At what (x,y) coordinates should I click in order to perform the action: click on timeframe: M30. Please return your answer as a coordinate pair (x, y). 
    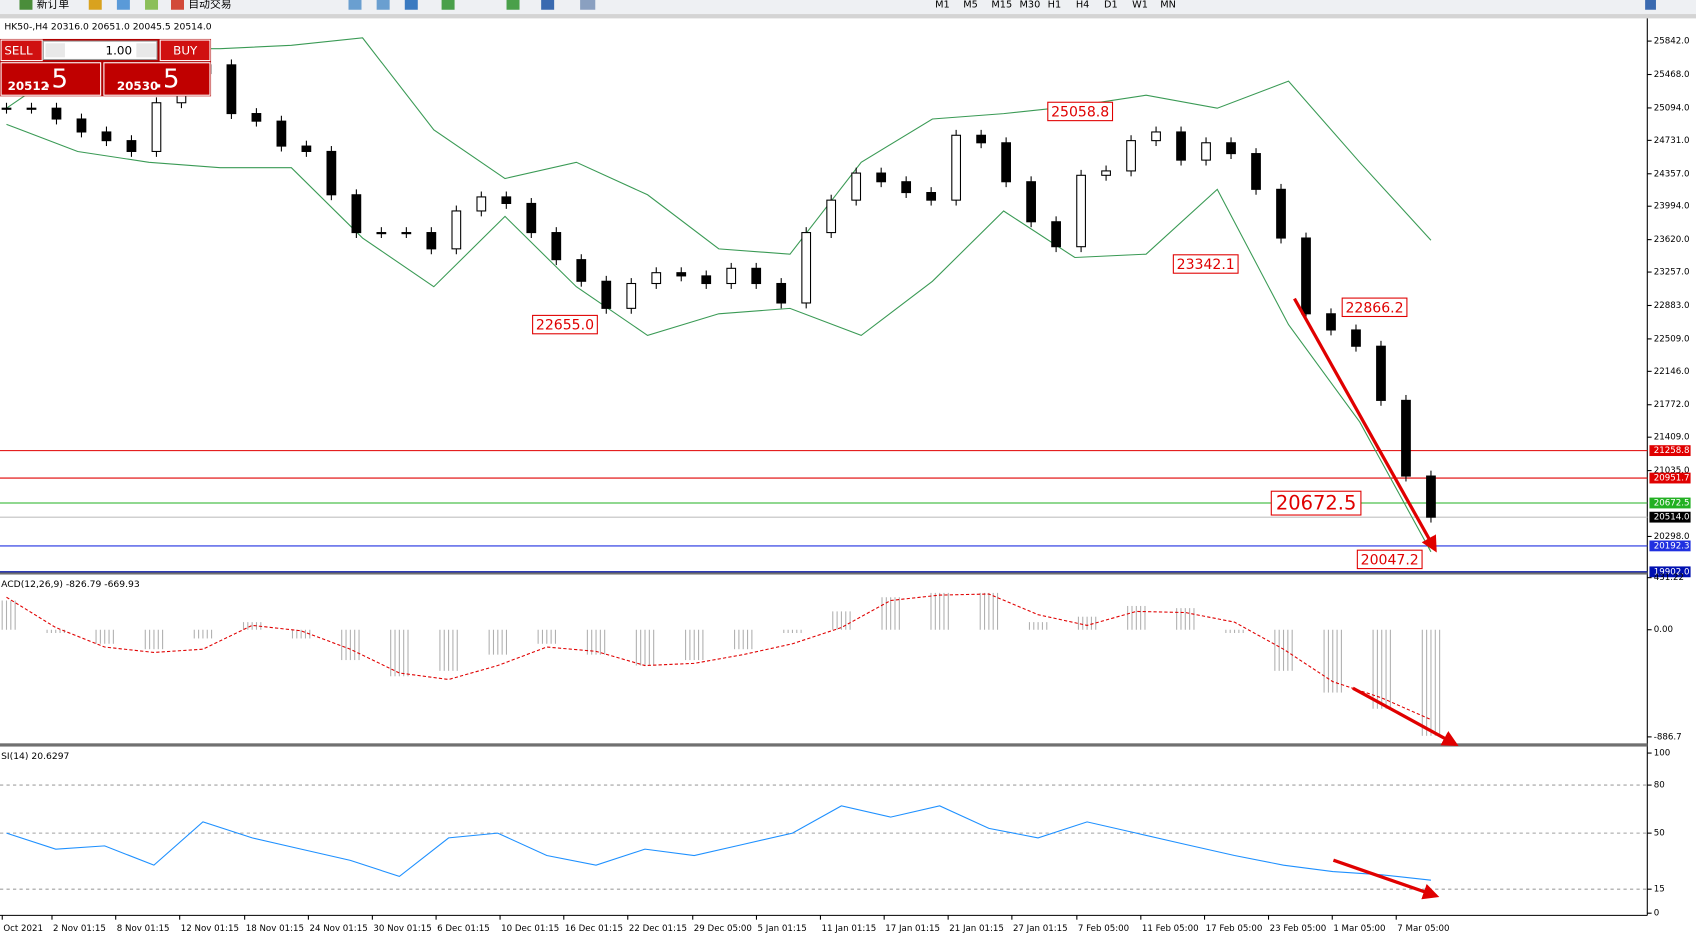
    Looking at the image, I should click on (1030, 5).